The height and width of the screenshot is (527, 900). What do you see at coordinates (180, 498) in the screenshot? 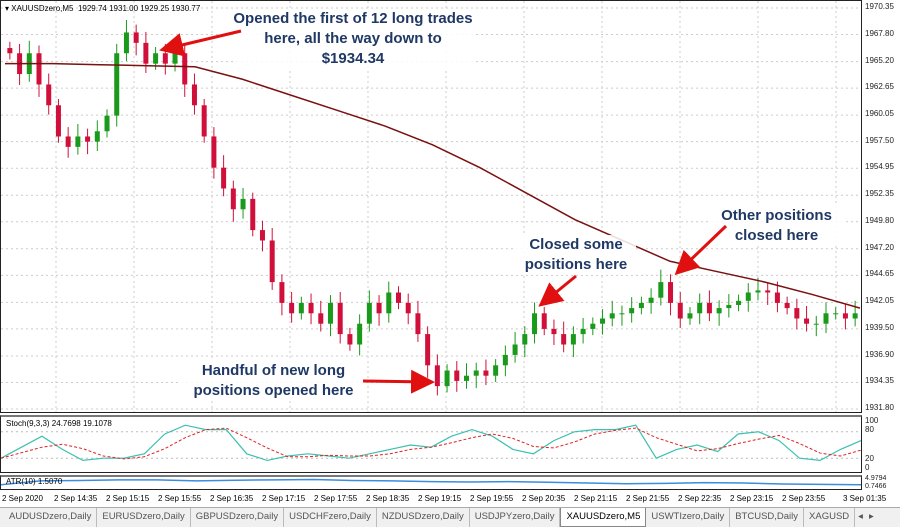
I see `time-tick: 2 Sep 15:55` at bounding box center [180, 498].